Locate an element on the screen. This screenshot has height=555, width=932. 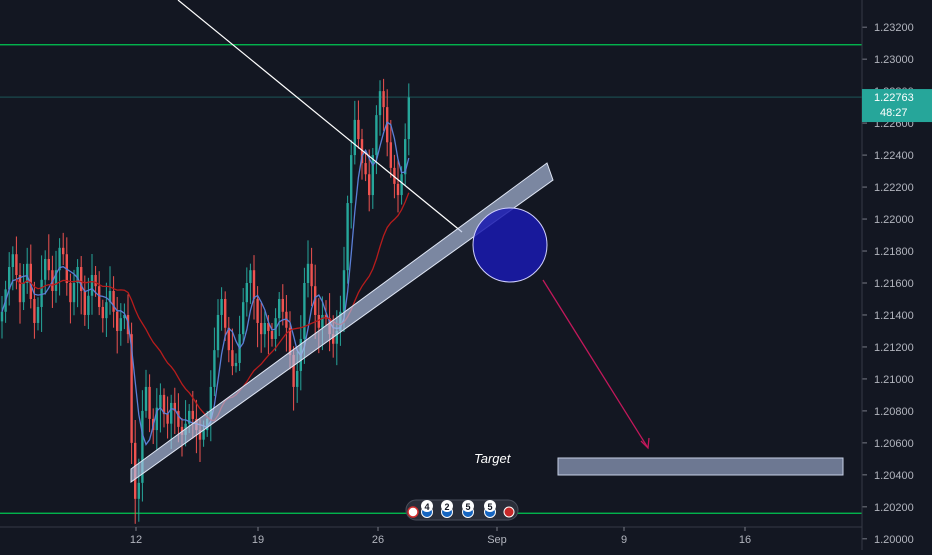
event-flags: 4 2 5 5 is located at coordinates (462, 510).